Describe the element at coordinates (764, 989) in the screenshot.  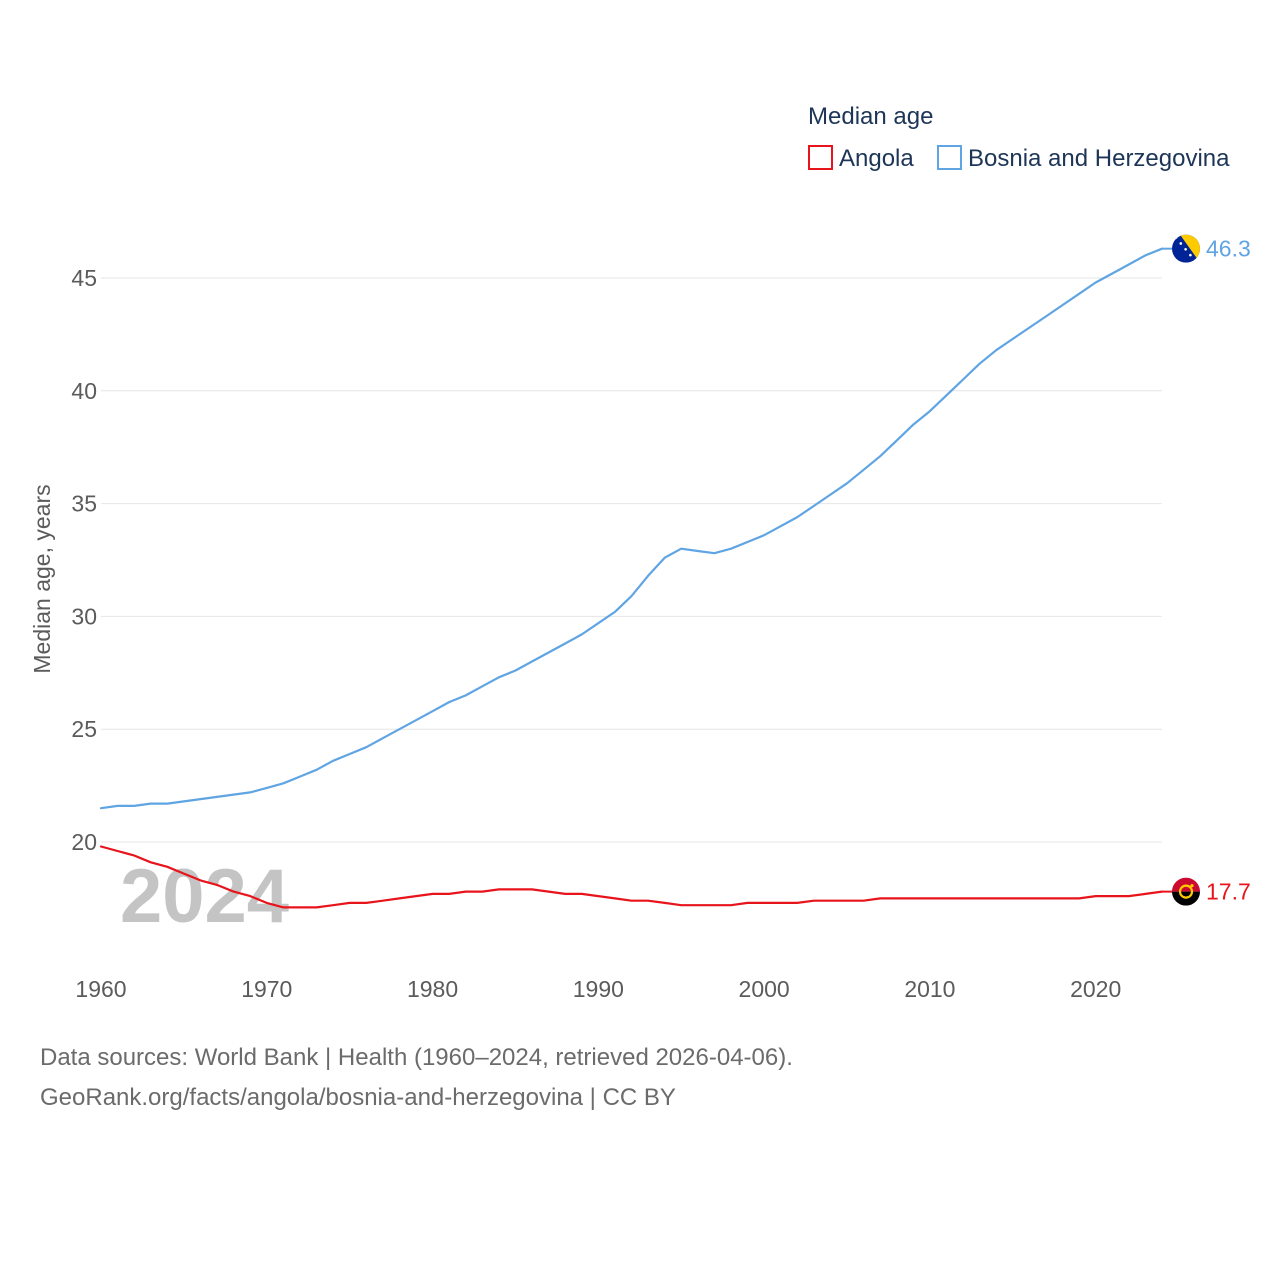
I see `x-tick-label-2000: 2000` at that location.